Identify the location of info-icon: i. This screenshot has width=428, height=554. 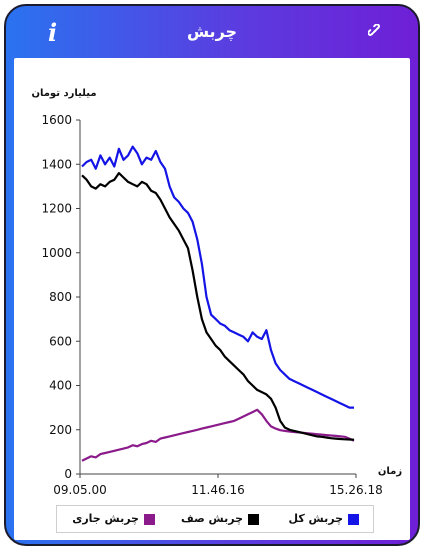
(53, 32).